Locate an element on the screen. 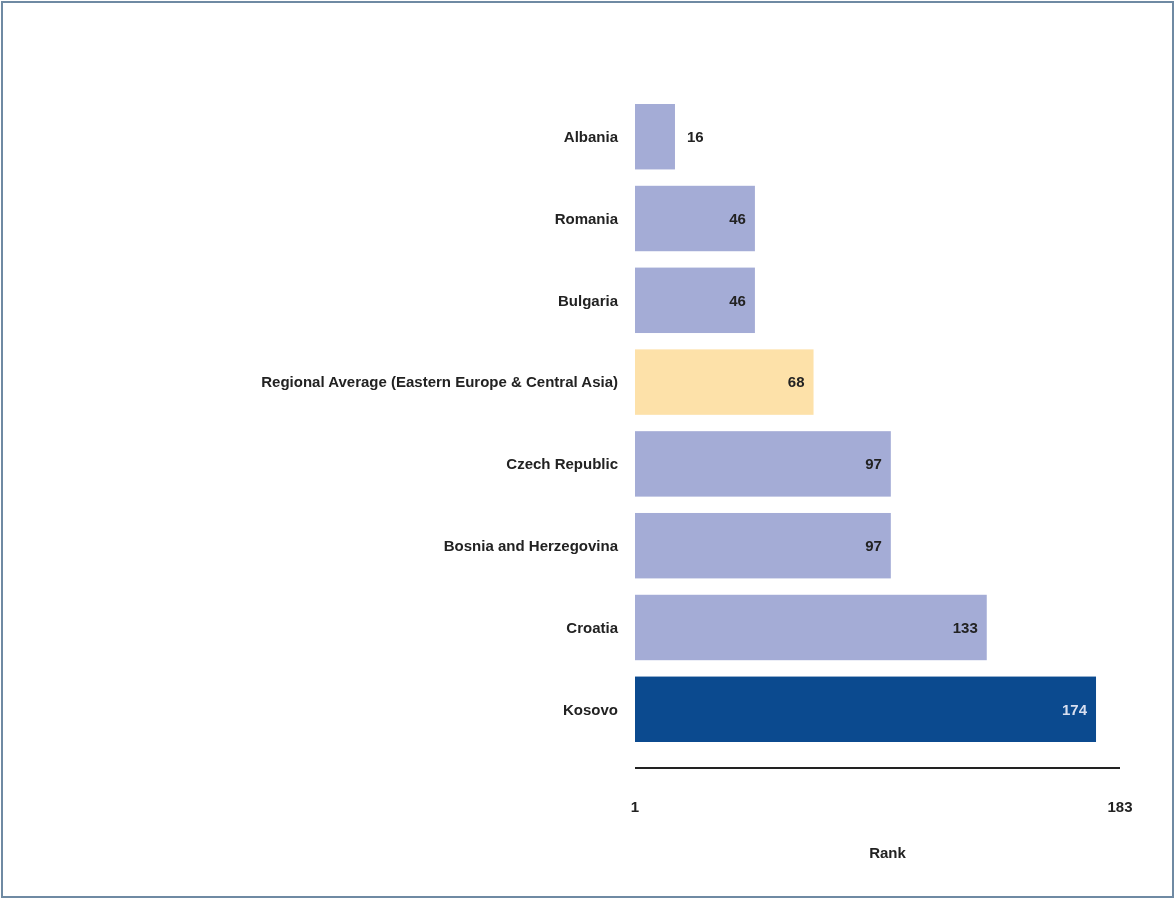 This screenshot has height=899, width=1175. y-tick-label: Kosovo is located at coordinates (590, 709).